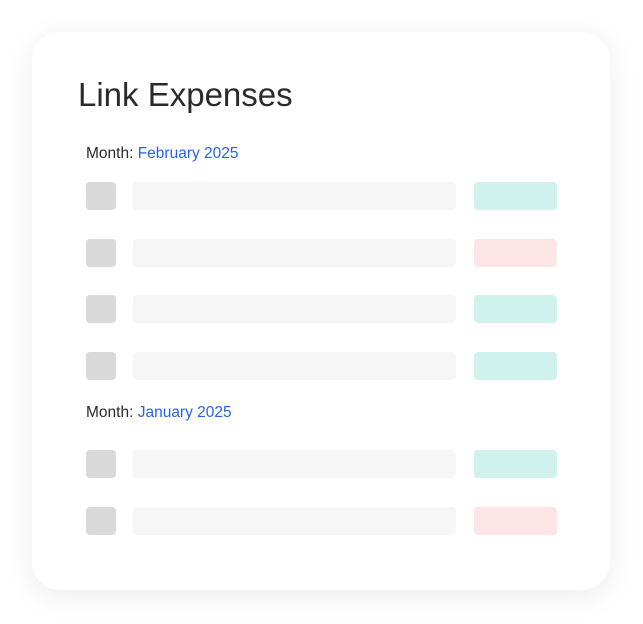 The image size is (643, 624). I want to click on month-header: Month: February 2025, so click(162, 154).